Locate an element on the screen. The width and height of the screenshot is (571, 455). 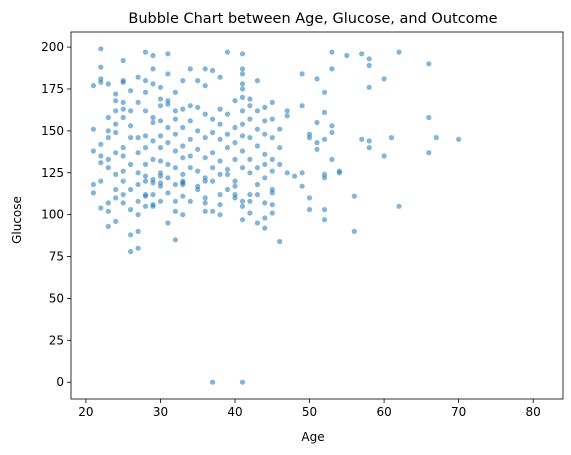
x-tick-label: 40 is located at coordinates (234, 412).